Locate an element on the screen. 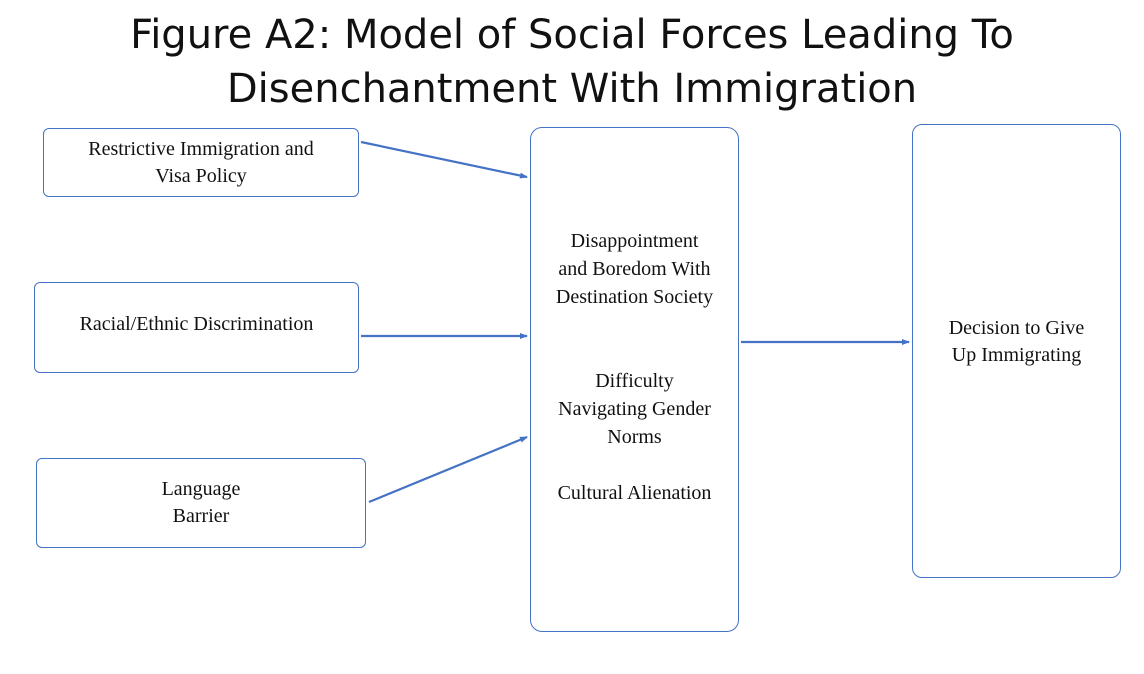  mediator-text: Difficulty is located at coordinates (634, 381).